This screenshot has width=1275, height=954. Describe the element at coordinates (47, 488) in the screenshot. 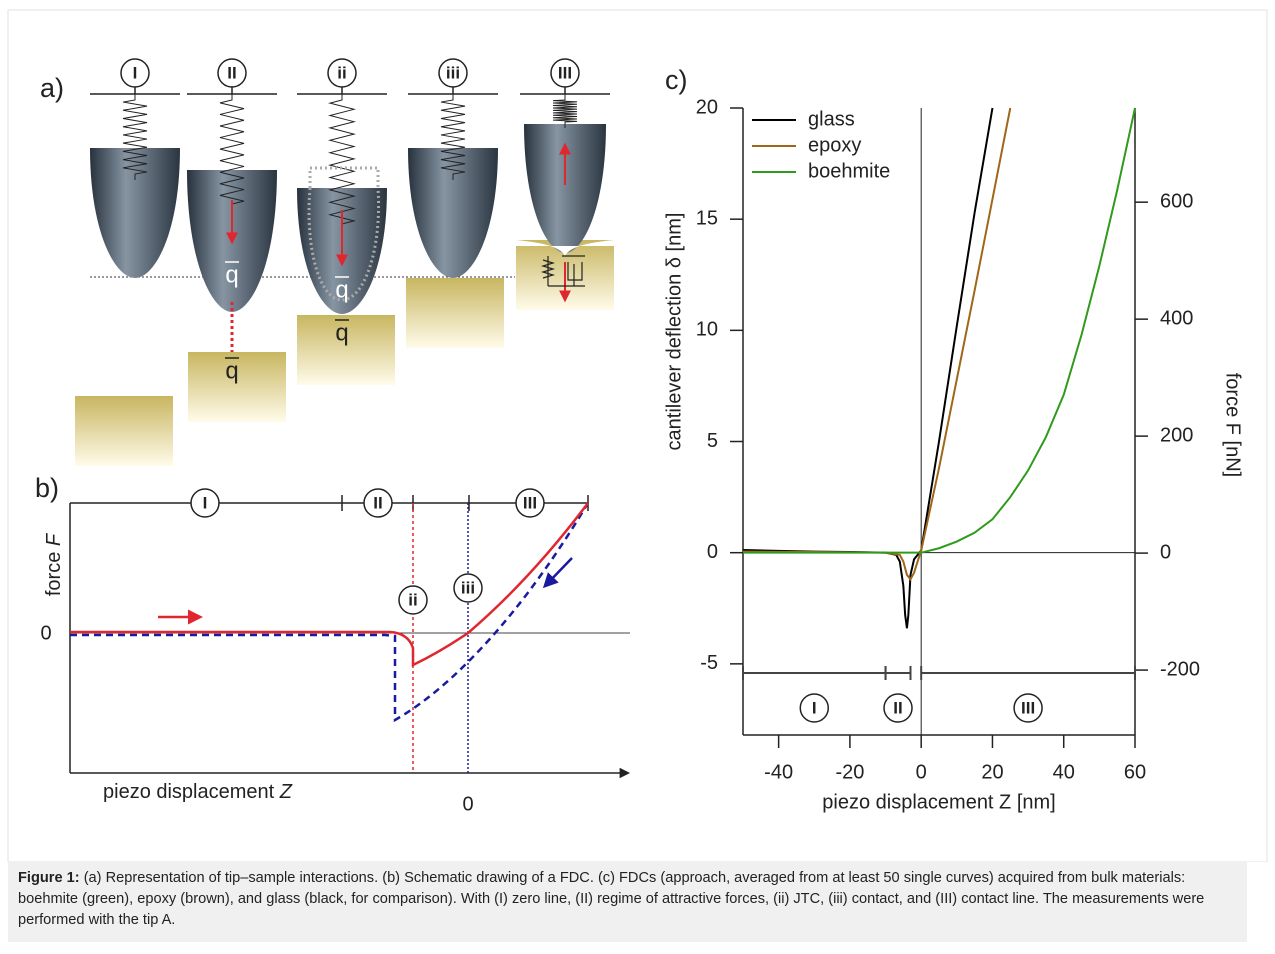

I see `panel-label: b)` at that location.